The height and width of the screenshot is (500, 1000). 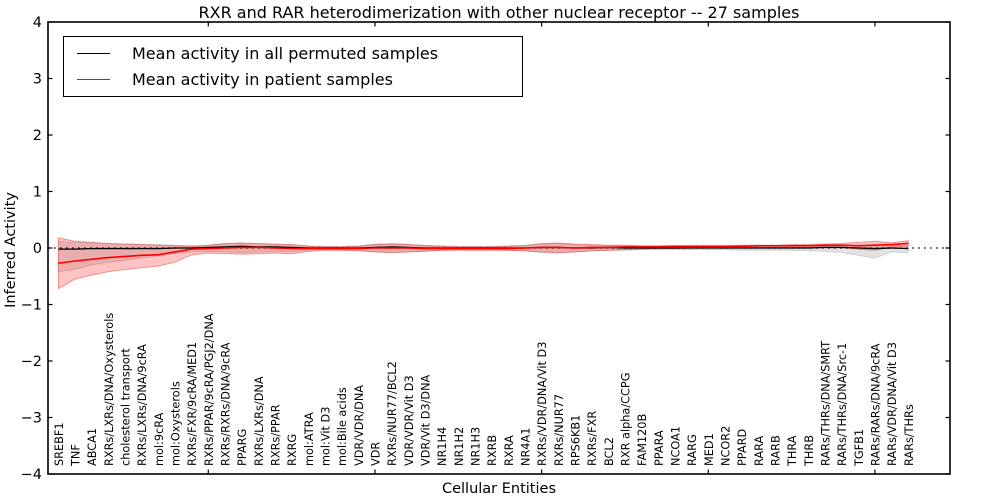 What do you see at coordinates (159, 439) in the screenshot?
I see `x-category-label: mol:9cRA` at bounding box center [159, 439].